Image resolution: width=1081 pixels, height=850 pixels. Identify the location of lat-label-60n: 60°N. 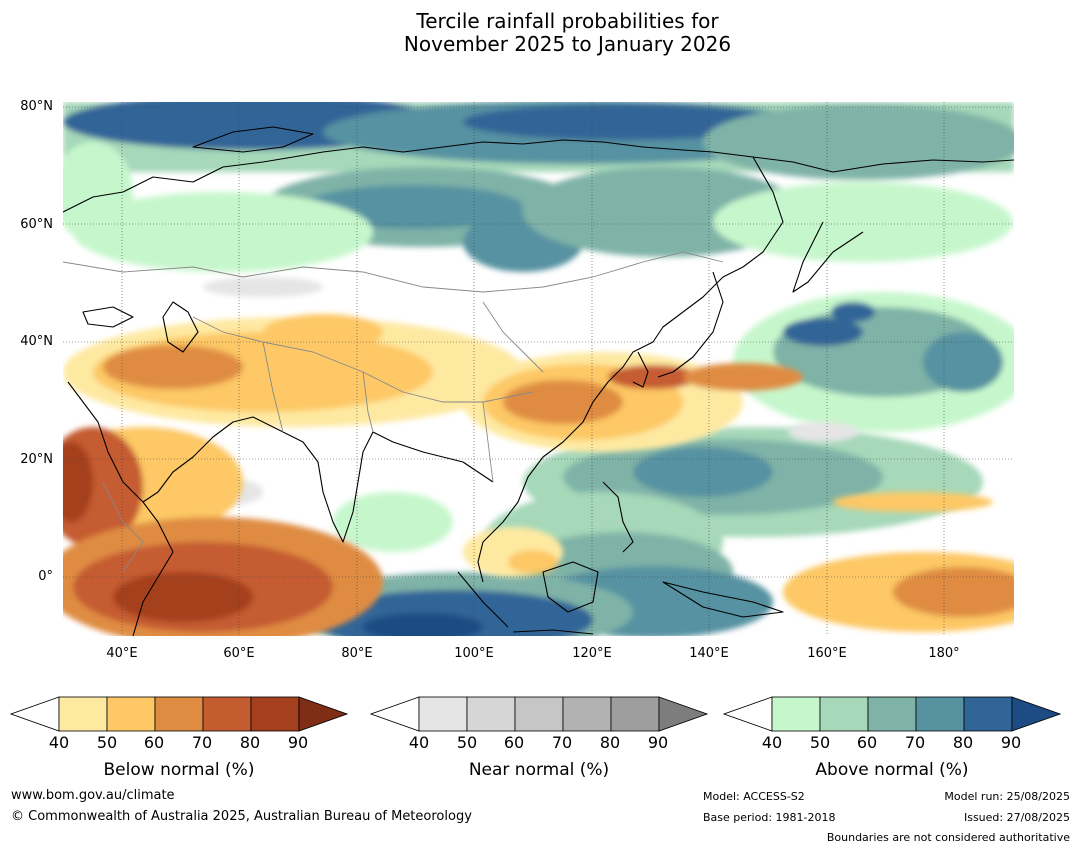
(36, 224).